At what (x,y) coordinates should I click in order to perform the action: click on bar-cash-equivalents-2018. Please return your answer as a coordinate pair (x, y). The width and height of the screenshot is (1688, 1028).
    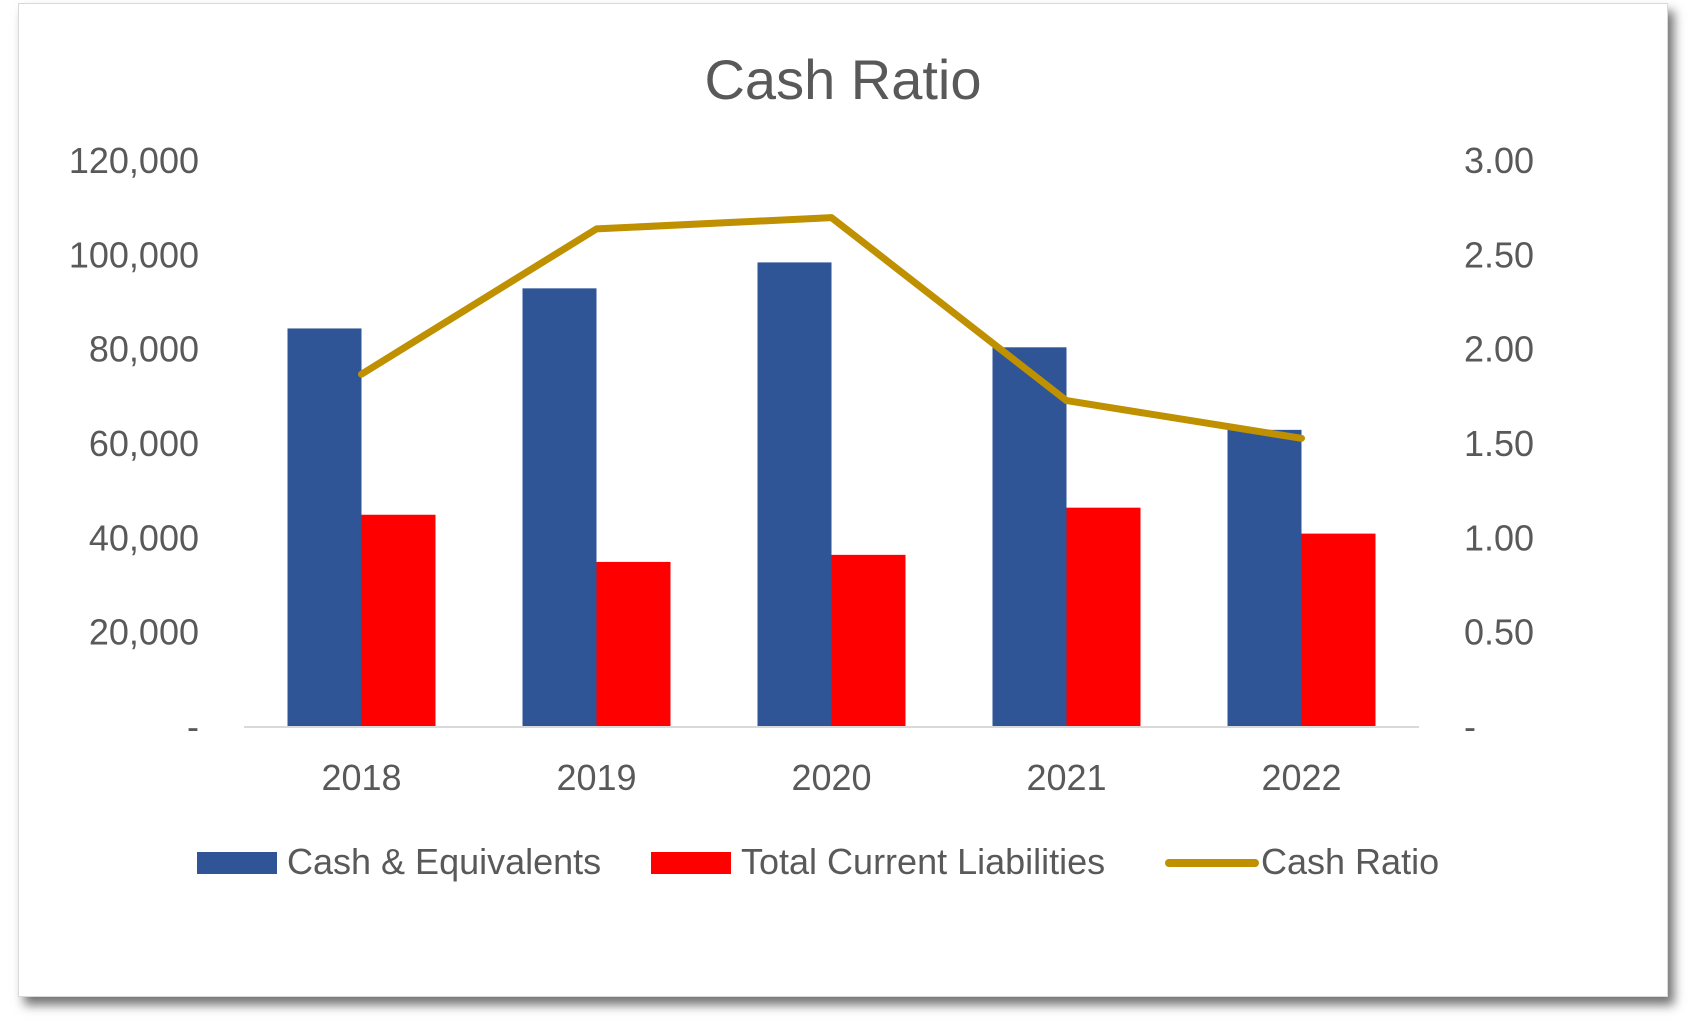
    Looking at the image, I should click on (324, 527).